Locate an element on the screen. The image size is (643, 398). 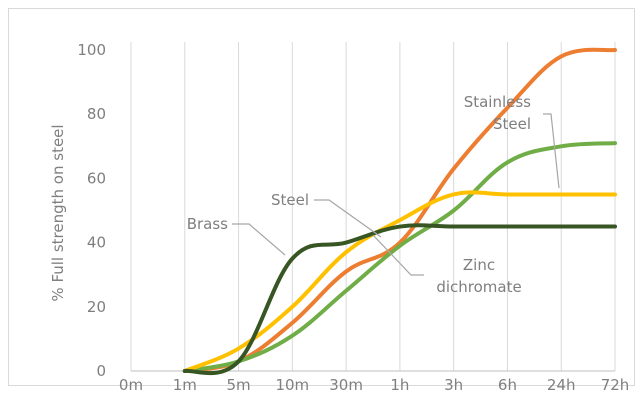
x-tick-label: 1h is located at coordinates (399, 385).